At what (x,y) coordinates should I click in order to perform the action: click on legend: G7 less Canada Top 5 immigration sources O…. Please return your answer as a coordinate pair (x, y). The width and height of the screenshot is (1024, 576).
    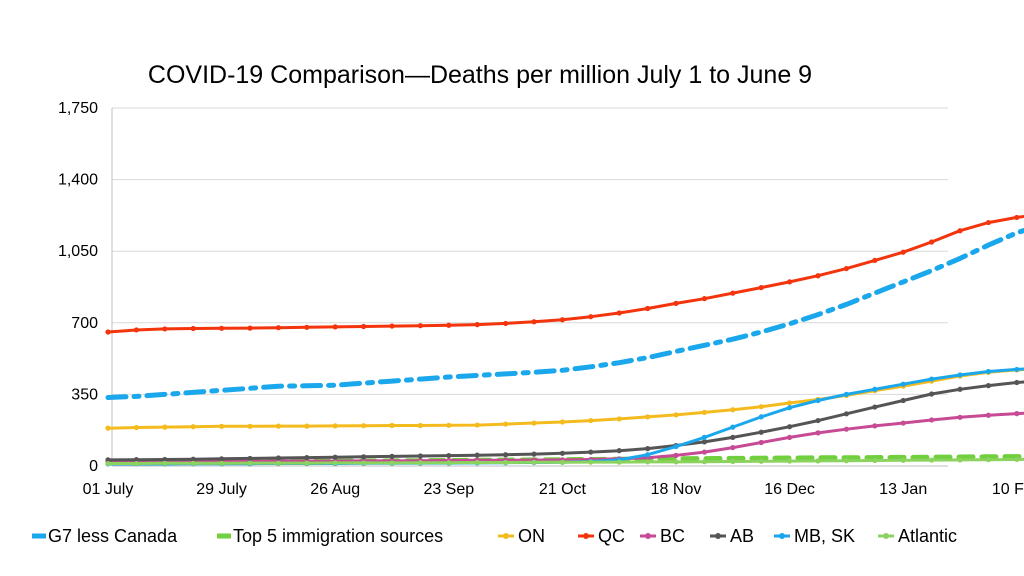
    Looking at the image, I should click on (494, 536).